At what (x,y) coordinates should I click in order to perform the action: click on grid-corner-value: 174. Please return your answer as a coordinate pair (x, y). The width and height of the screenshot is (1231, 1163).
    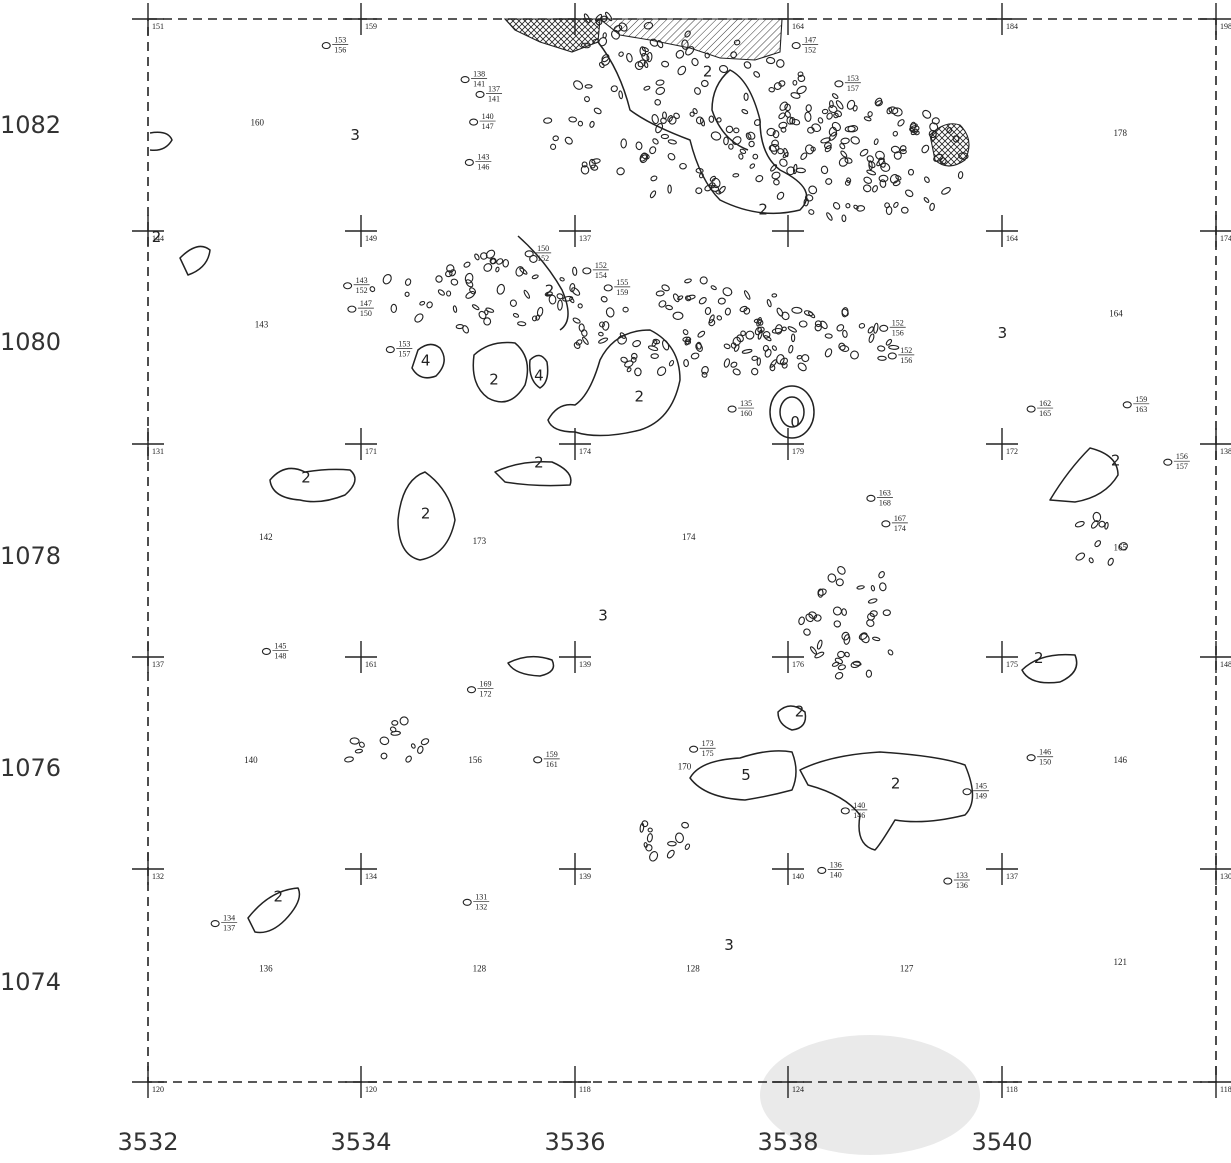
    Looking at the image, I should click on (1225, 238).